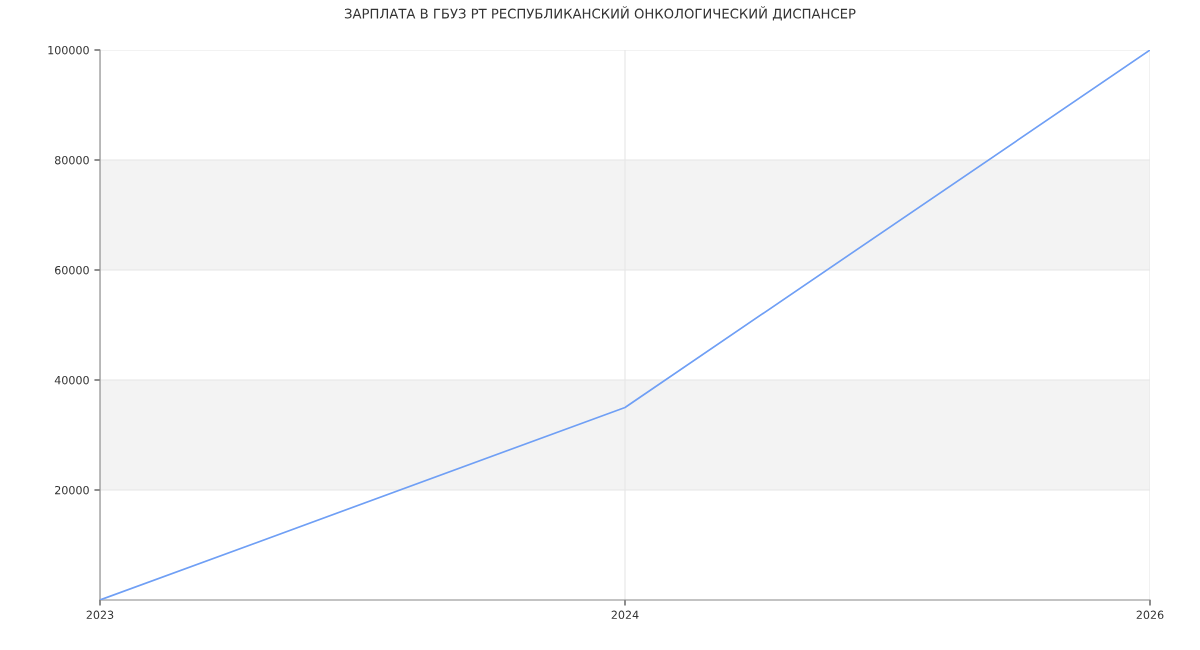 This screenshot has height=650, width=1200. What do you see at coordinates (600, 13) in the screenshot?
I see `chart-title: ЗАРПЛАТА В ГБУЗ РТ РЕСПУБЛИКАНСКИЙ ОНКОЛОГИЧЕСКИЙ ДИСПАНСЕР` at bounding box center [600, 13].